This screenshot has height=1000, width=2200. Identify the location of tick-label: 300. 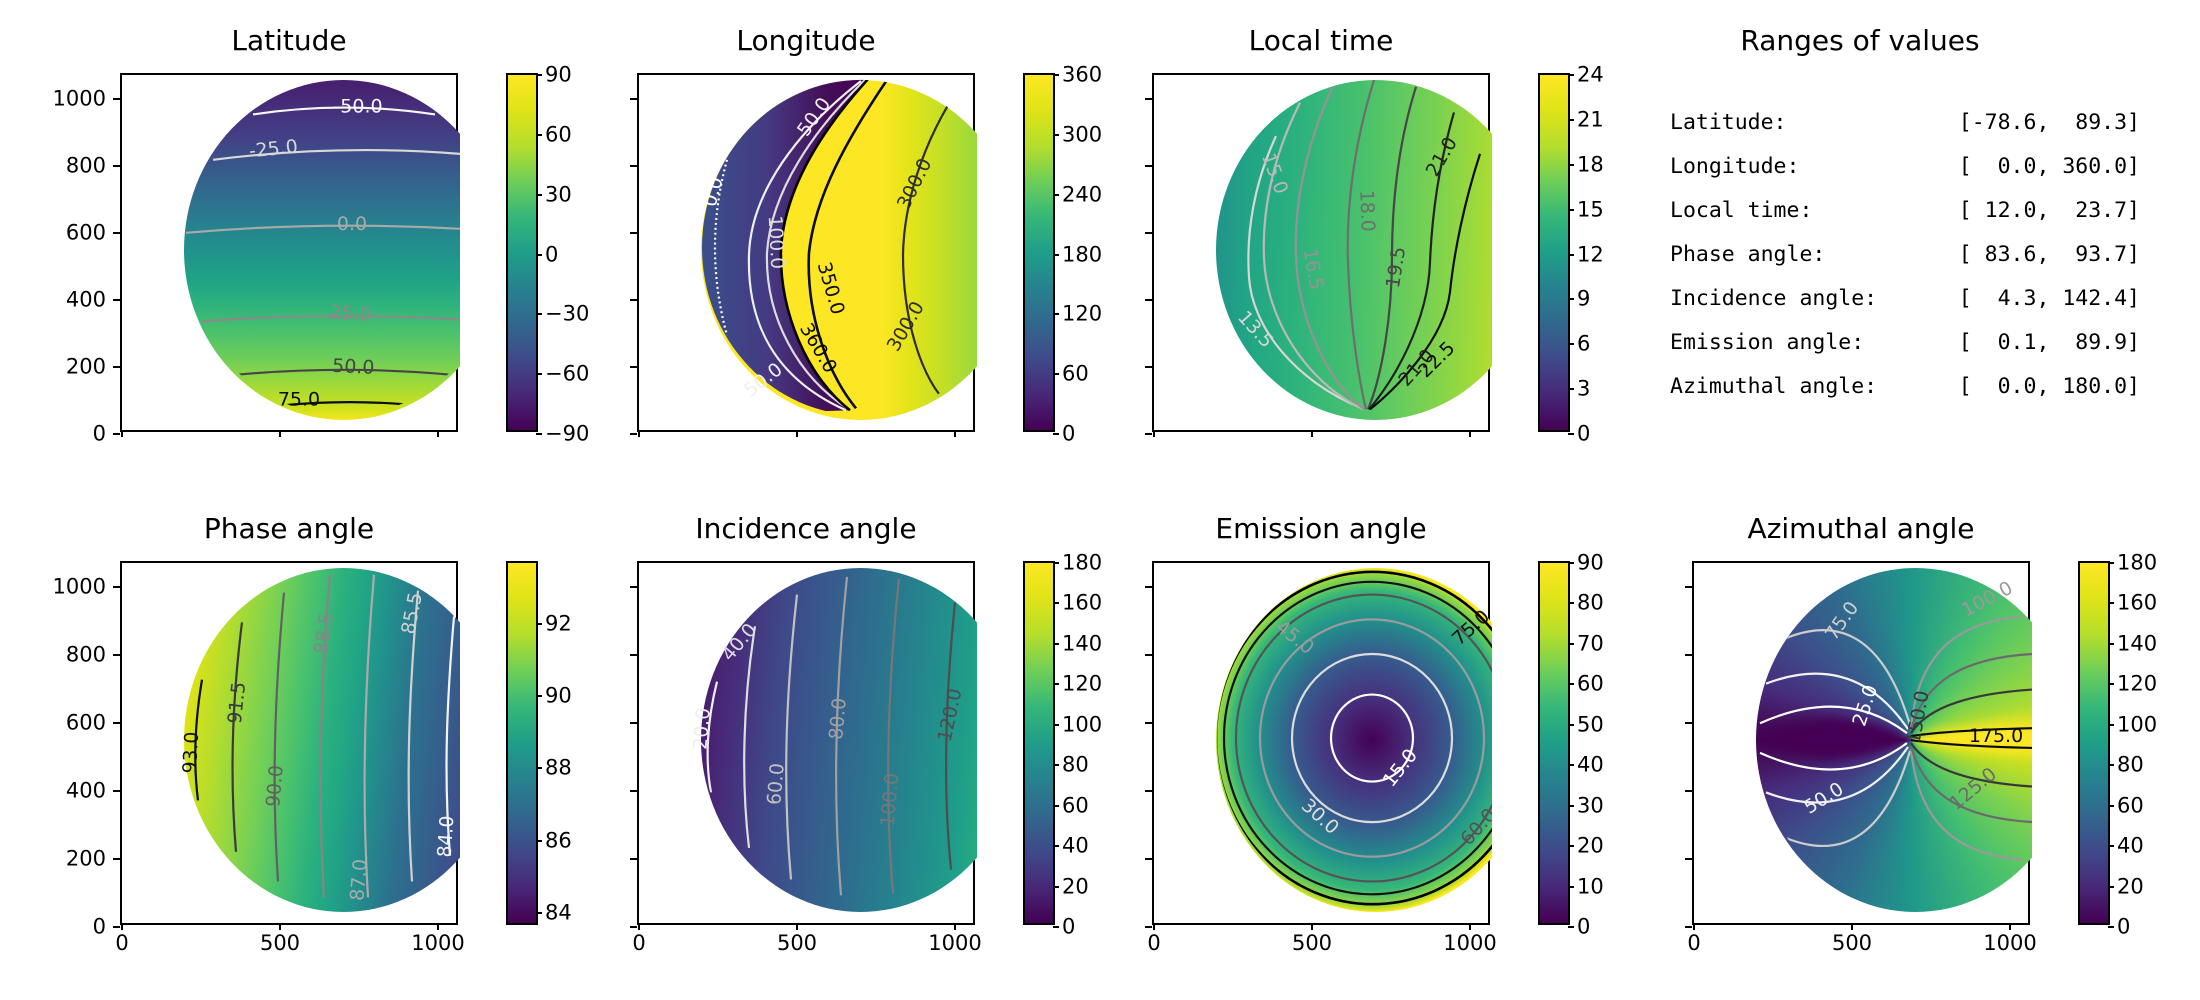
(1082, 134).